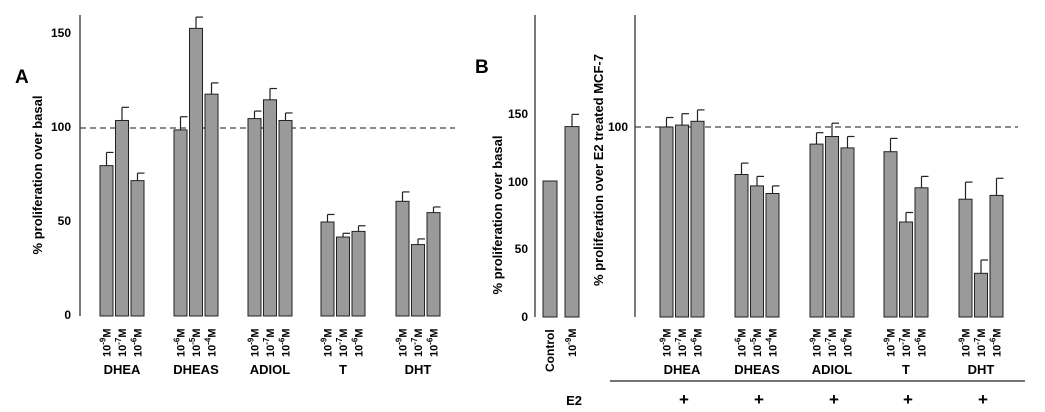 Image resolution: width=1045 pixels, height=412 pixels. I want to click on dose-label-b-dheas-2: 10-5M, so click(756, 342).